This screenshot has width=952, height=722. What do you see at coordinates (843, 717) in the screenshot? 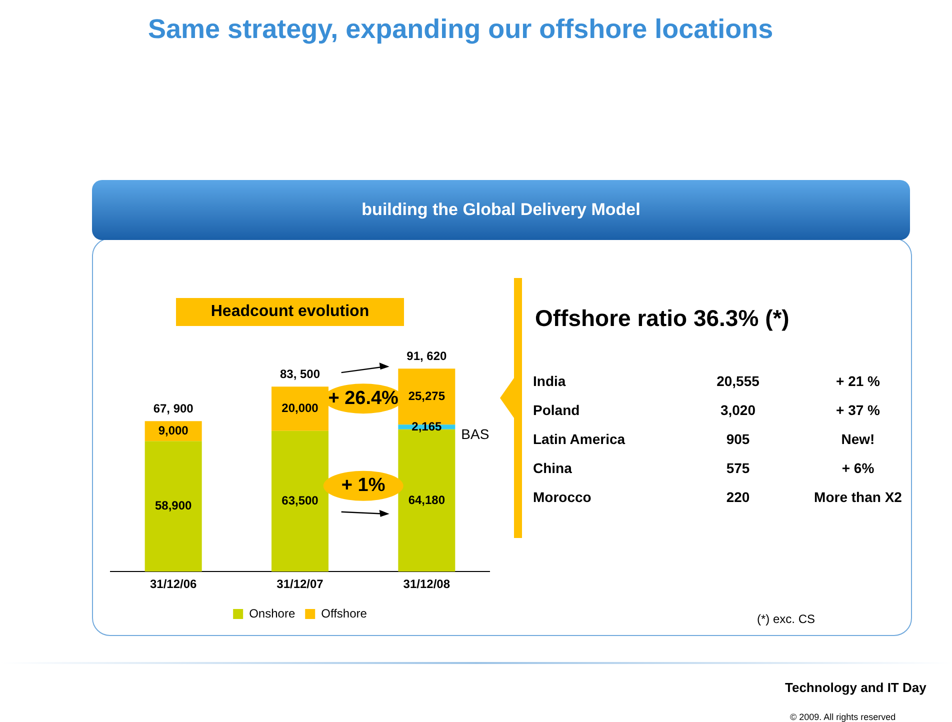
I see `text: © 2009. All rights reserved` at bounding box center [843, 717].